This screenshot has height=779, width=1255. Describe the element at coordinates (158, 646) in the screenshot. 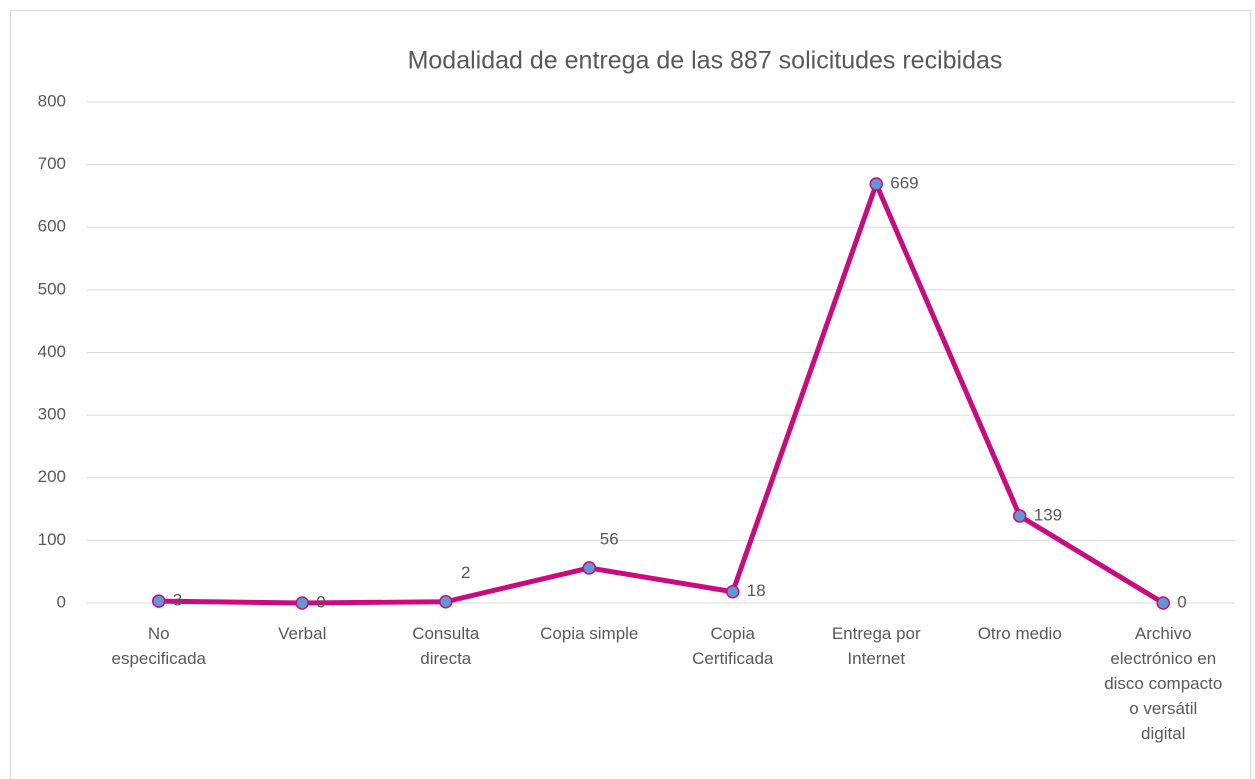

I see `x-tick-label: No especificada` at that location.